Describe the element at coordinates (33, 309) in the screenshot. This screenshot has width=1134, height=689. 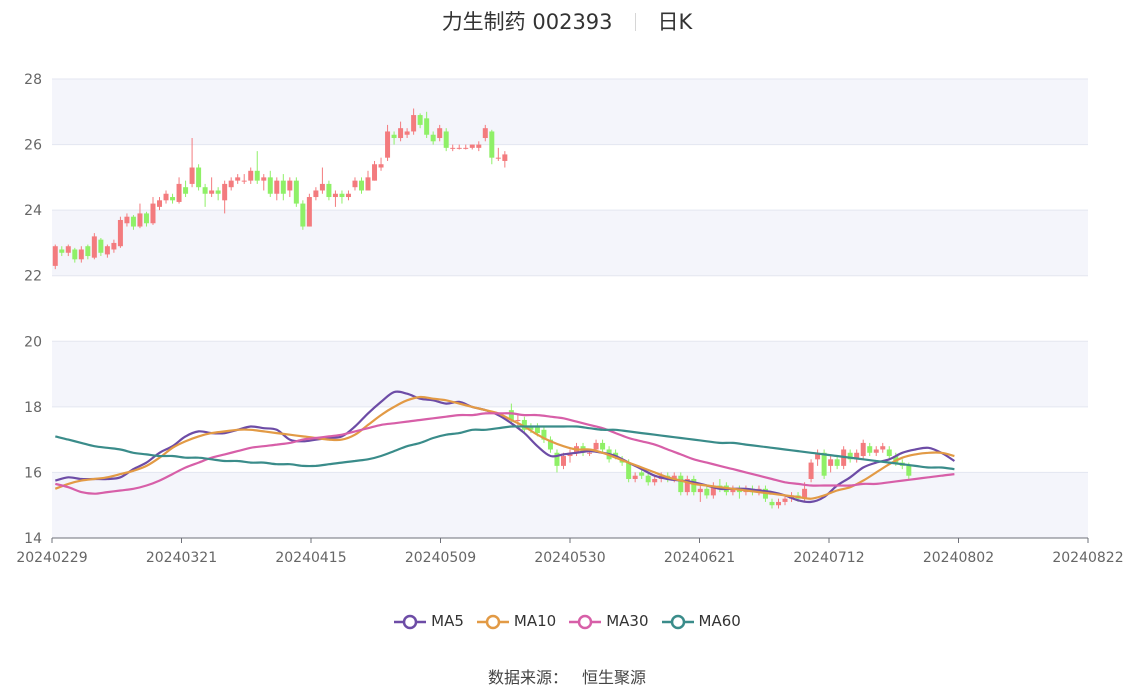
I see `y-axis: 14 16 18 20 22 24 26 28` at that location.